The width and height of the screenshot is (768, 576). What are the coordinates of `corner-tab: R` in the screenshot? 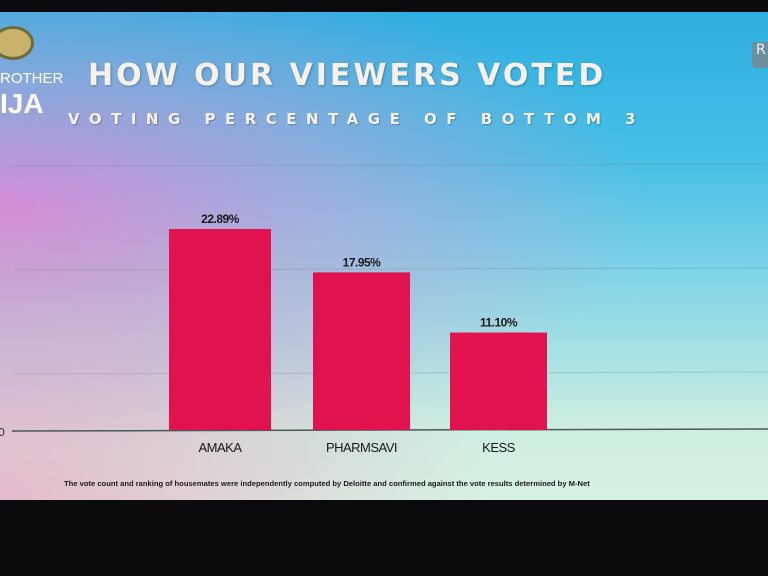 It's located at (760, 55).